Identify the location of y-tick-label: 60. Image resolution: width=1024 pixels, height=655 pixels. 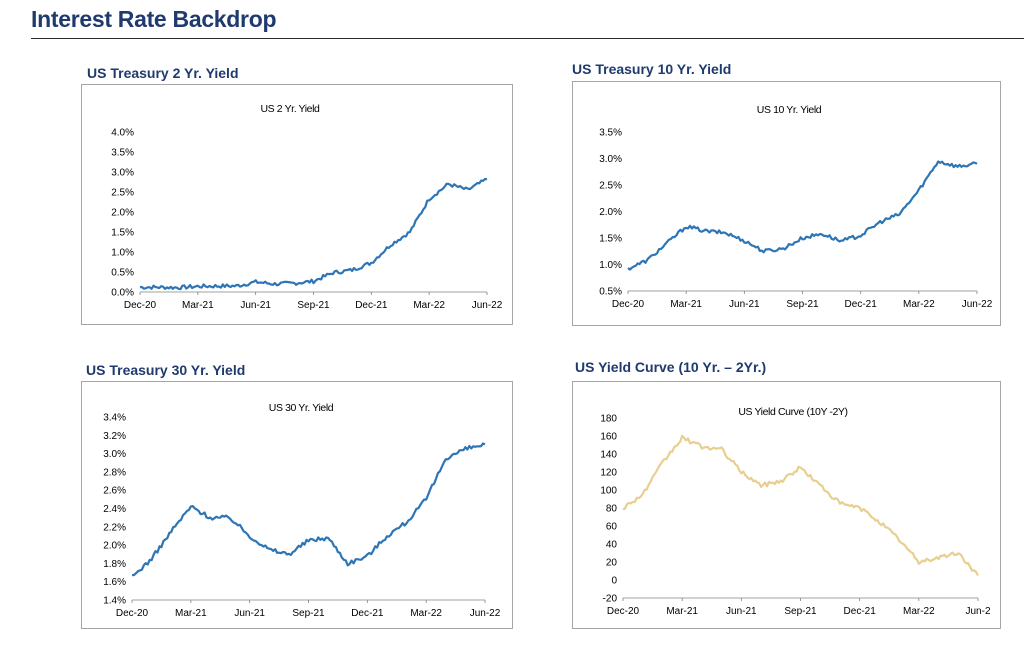
(612, 527).